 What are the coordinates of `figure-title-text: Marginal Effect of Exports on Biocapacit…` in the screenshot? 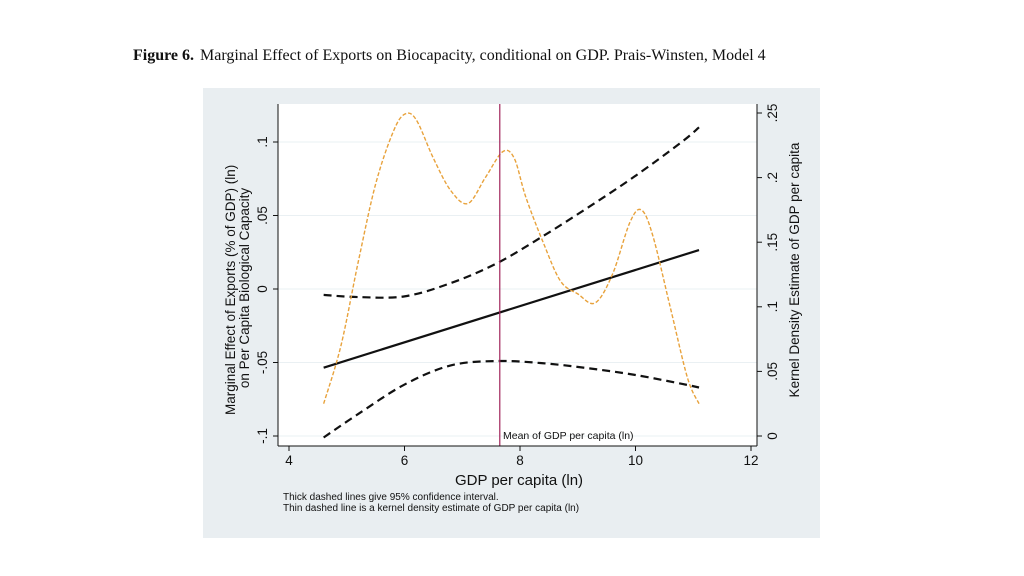 It's located at (483, 55).